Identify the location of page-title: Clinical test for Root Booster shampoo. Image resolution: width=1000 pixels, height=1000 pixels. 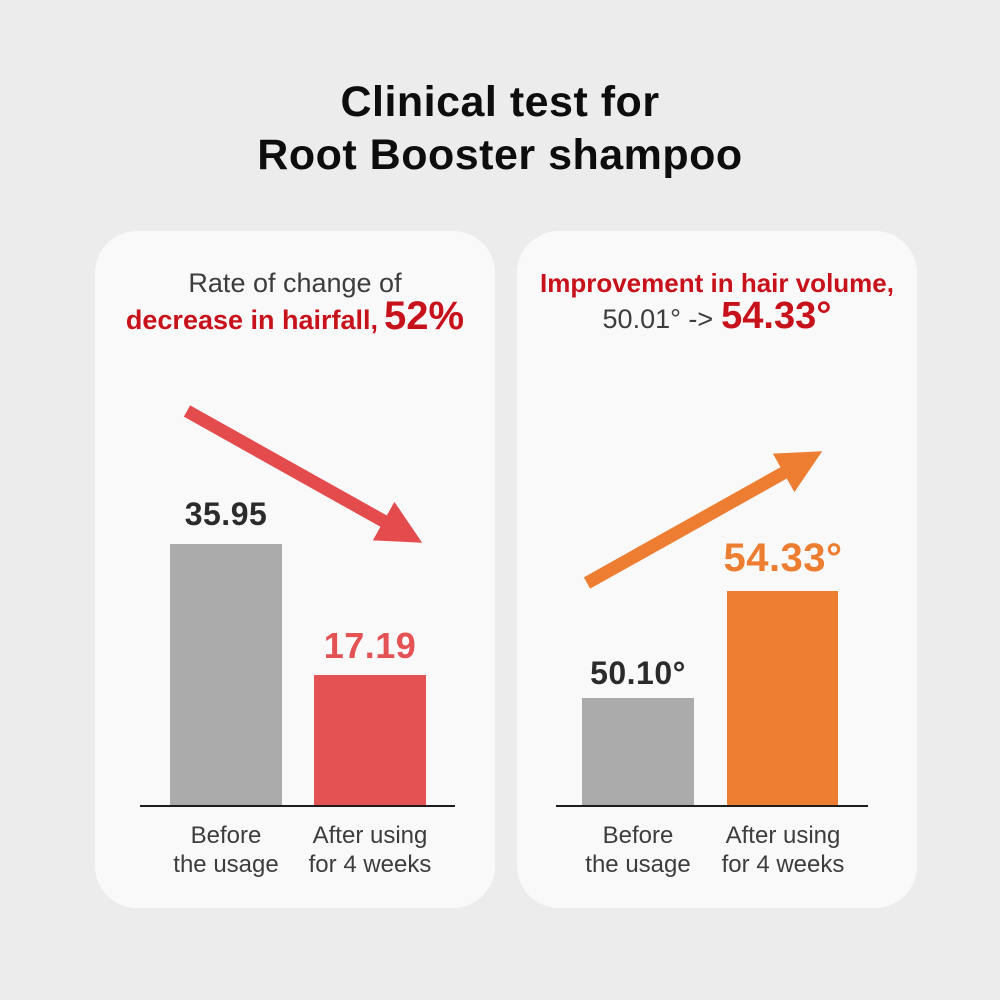
(500, 129).